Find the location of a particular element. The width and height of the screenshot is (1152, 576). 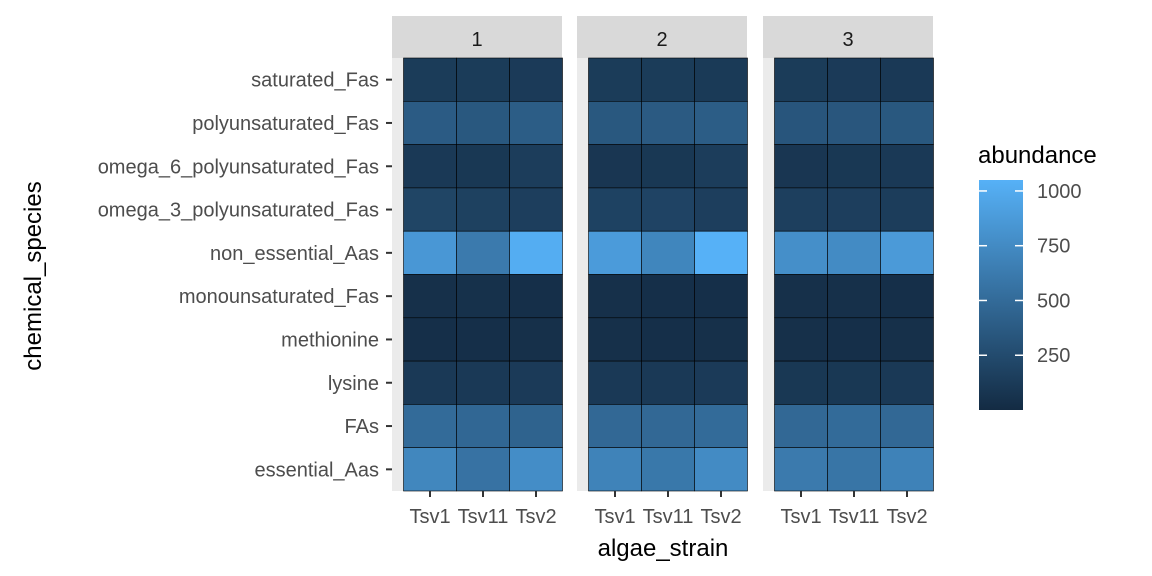

y-tick-label: lysine is located at coordinates (353, 384).